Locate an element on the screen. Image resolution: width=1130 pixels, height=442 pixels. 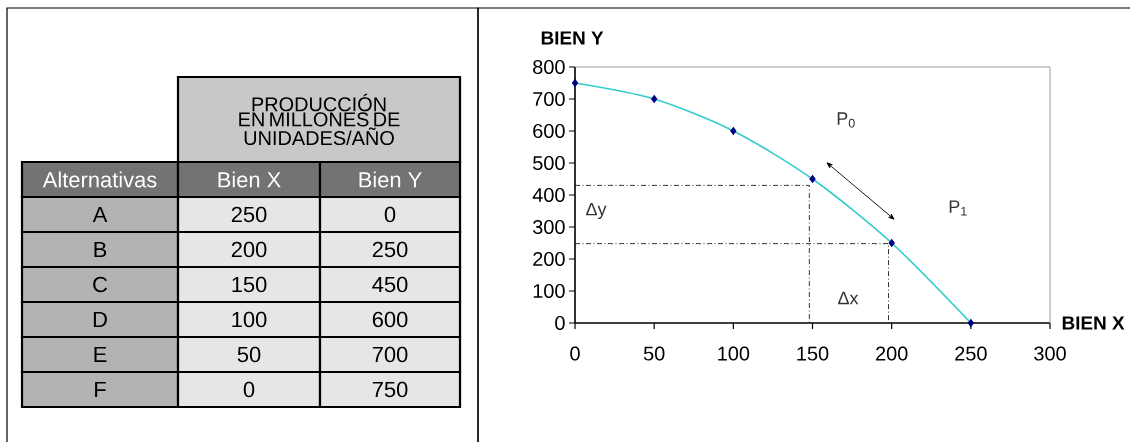
chart-title: PRODUCCIÓN EN MILLONES DE UNIDADES/AÑO is located at coordinates (319, 119).